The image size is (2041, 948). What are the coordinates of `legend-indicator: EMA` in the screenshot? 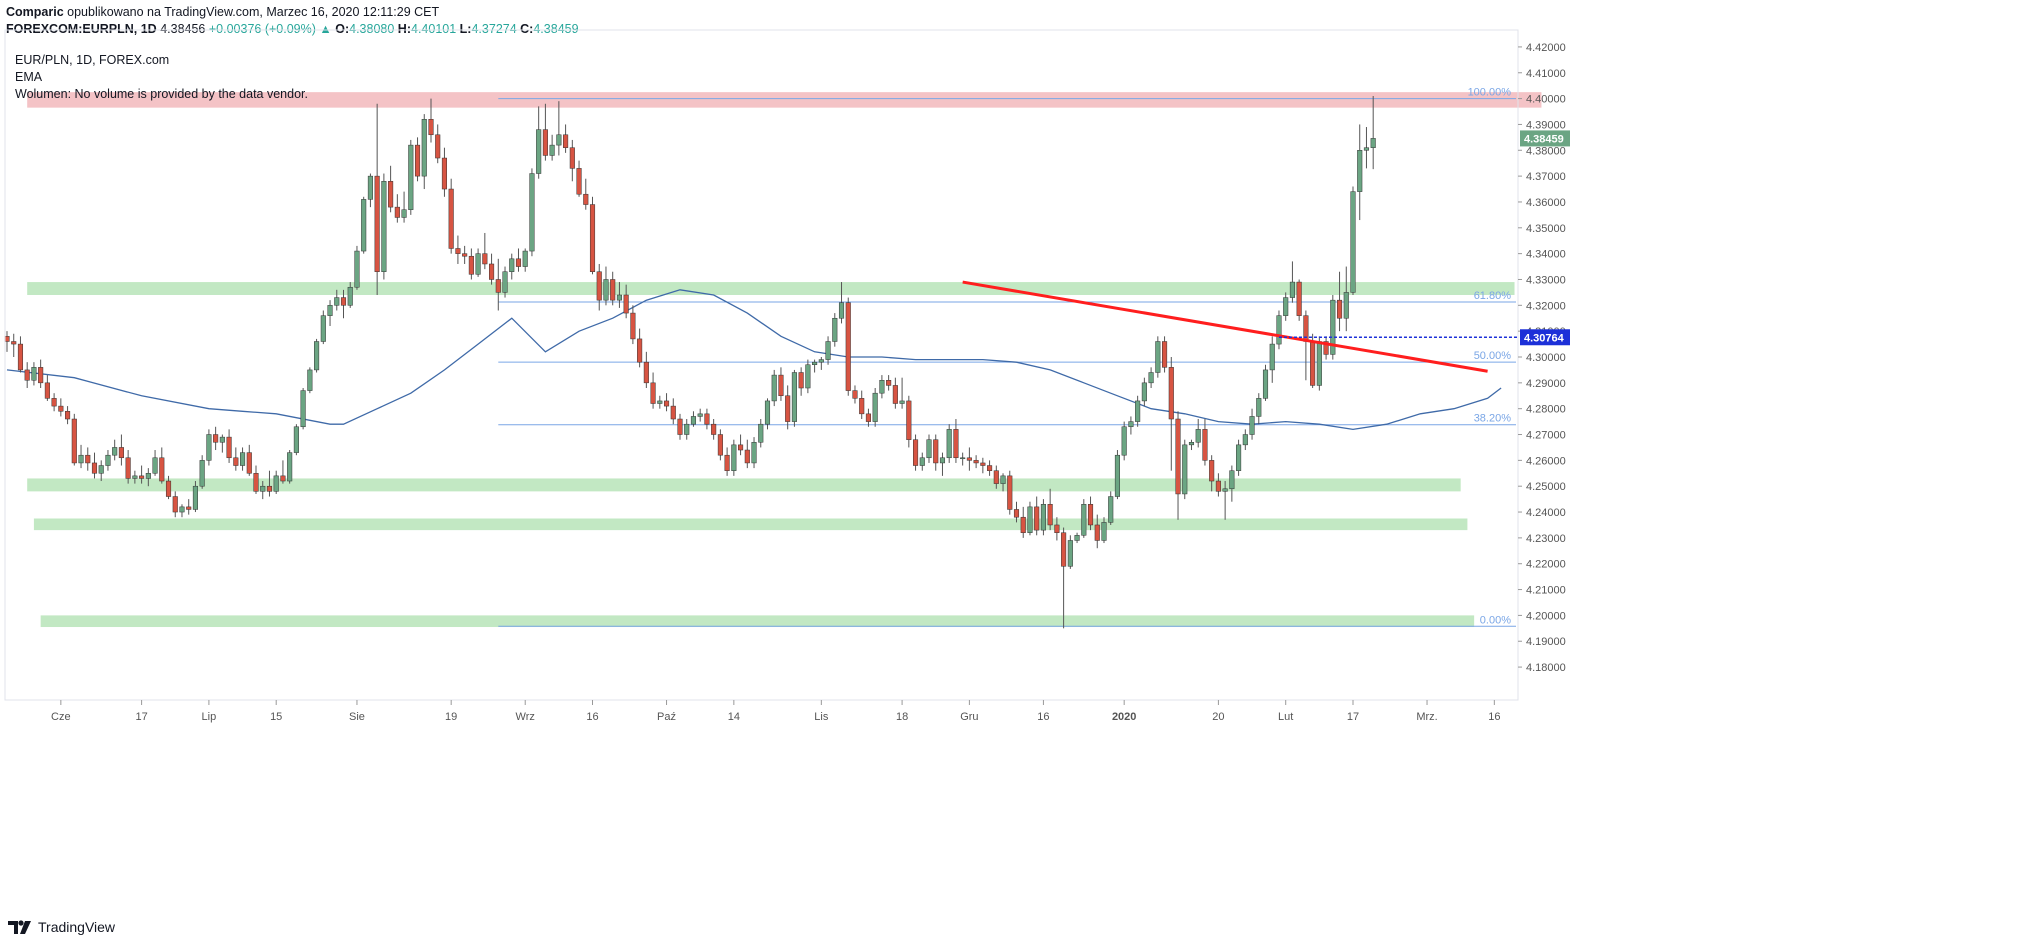 It's located at (29, 77).